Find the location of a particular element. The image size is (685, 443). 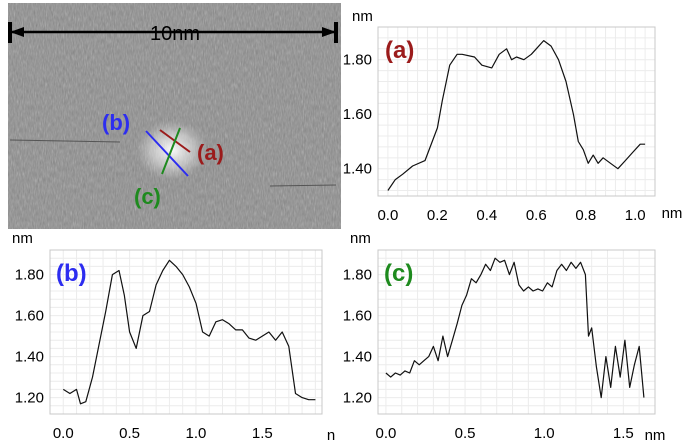

line-b is located at coordinates (167, 153).